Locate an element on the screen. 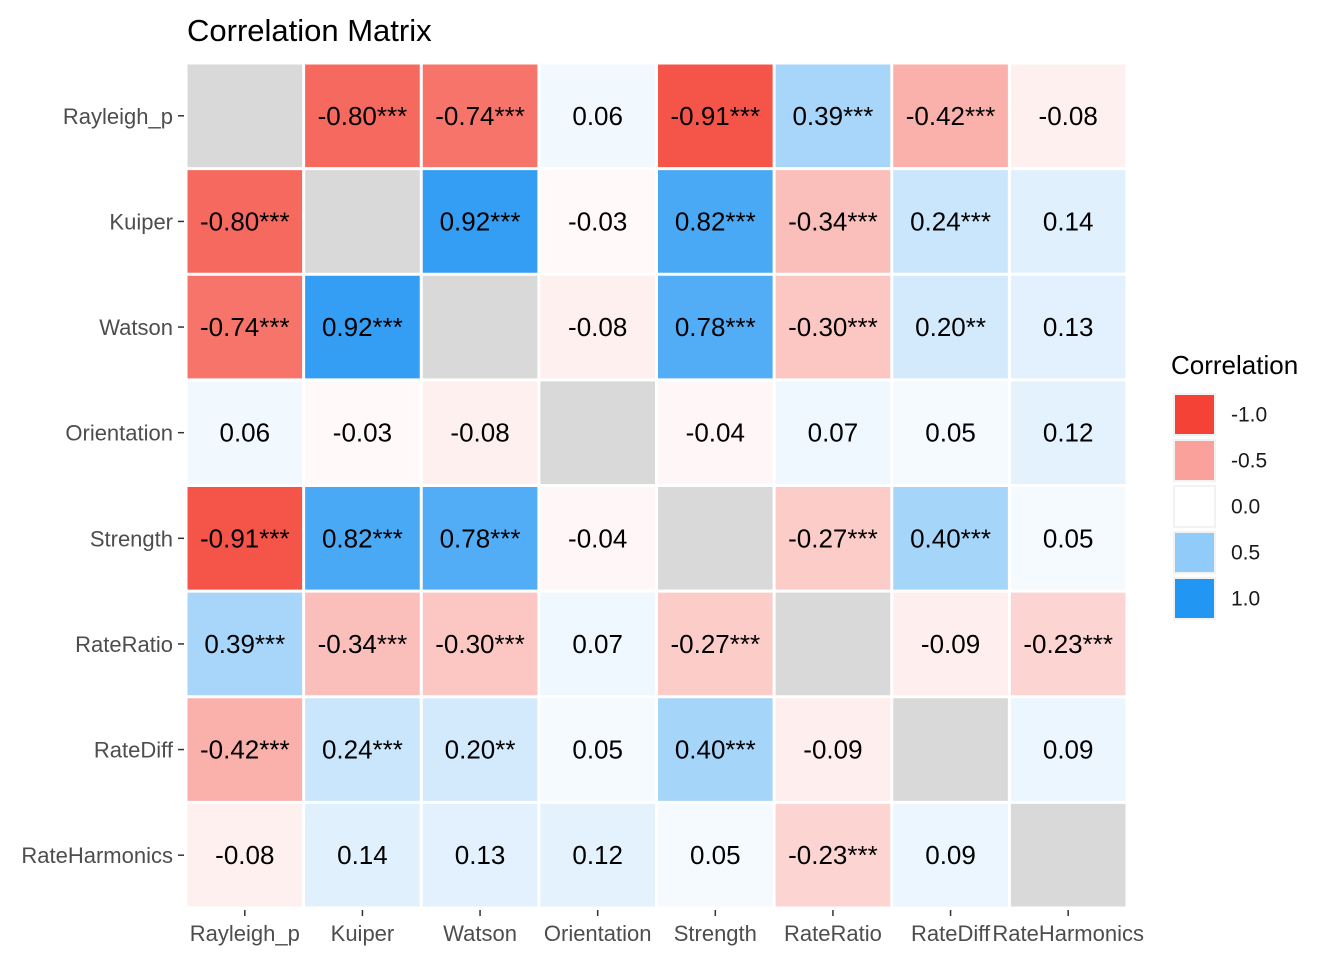 This screenshot has width=1344, height=960. cell-value-label: 0.40*** is located at coordinates (950, 538).